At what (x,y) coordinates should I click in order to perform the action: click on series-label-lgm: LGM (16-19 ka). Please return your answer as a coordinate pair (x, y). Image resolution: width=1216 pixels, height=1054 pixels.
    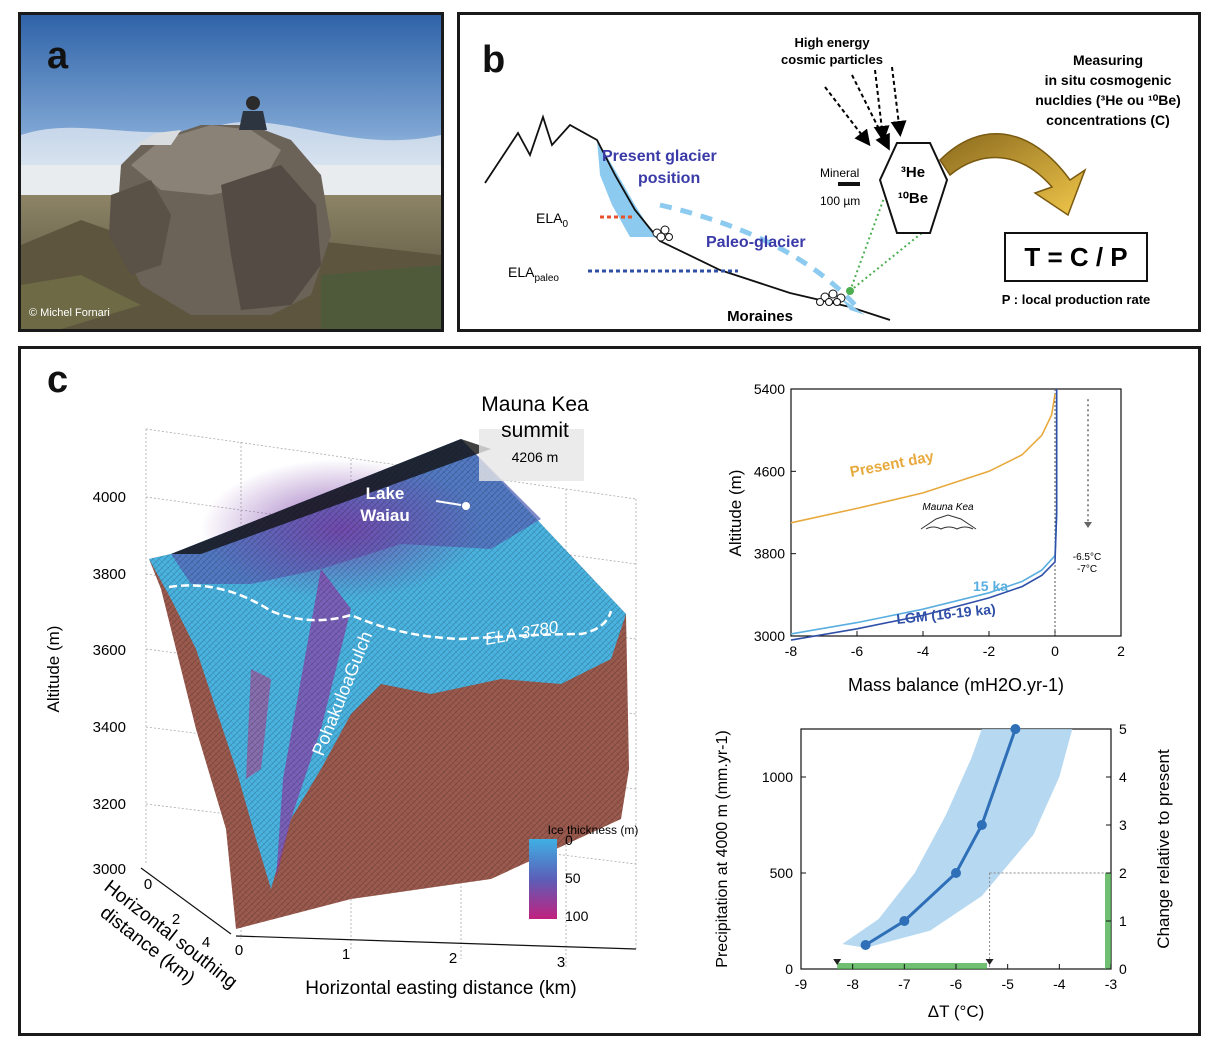
    Looking at the image, I should click on (946, 614).